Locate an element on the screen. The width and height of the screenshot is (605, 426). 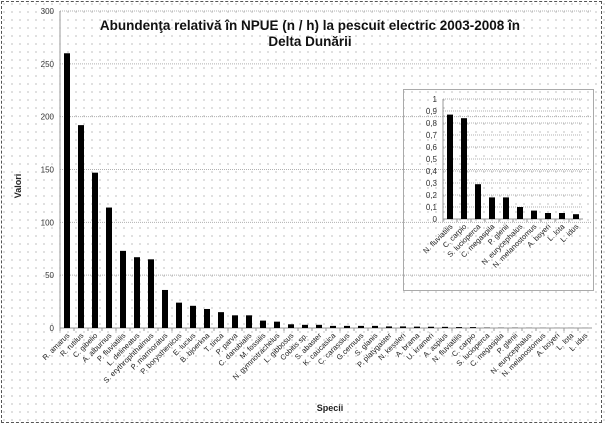
inset-y-tick-label: 0,6 is located at coordinates (432, 147).